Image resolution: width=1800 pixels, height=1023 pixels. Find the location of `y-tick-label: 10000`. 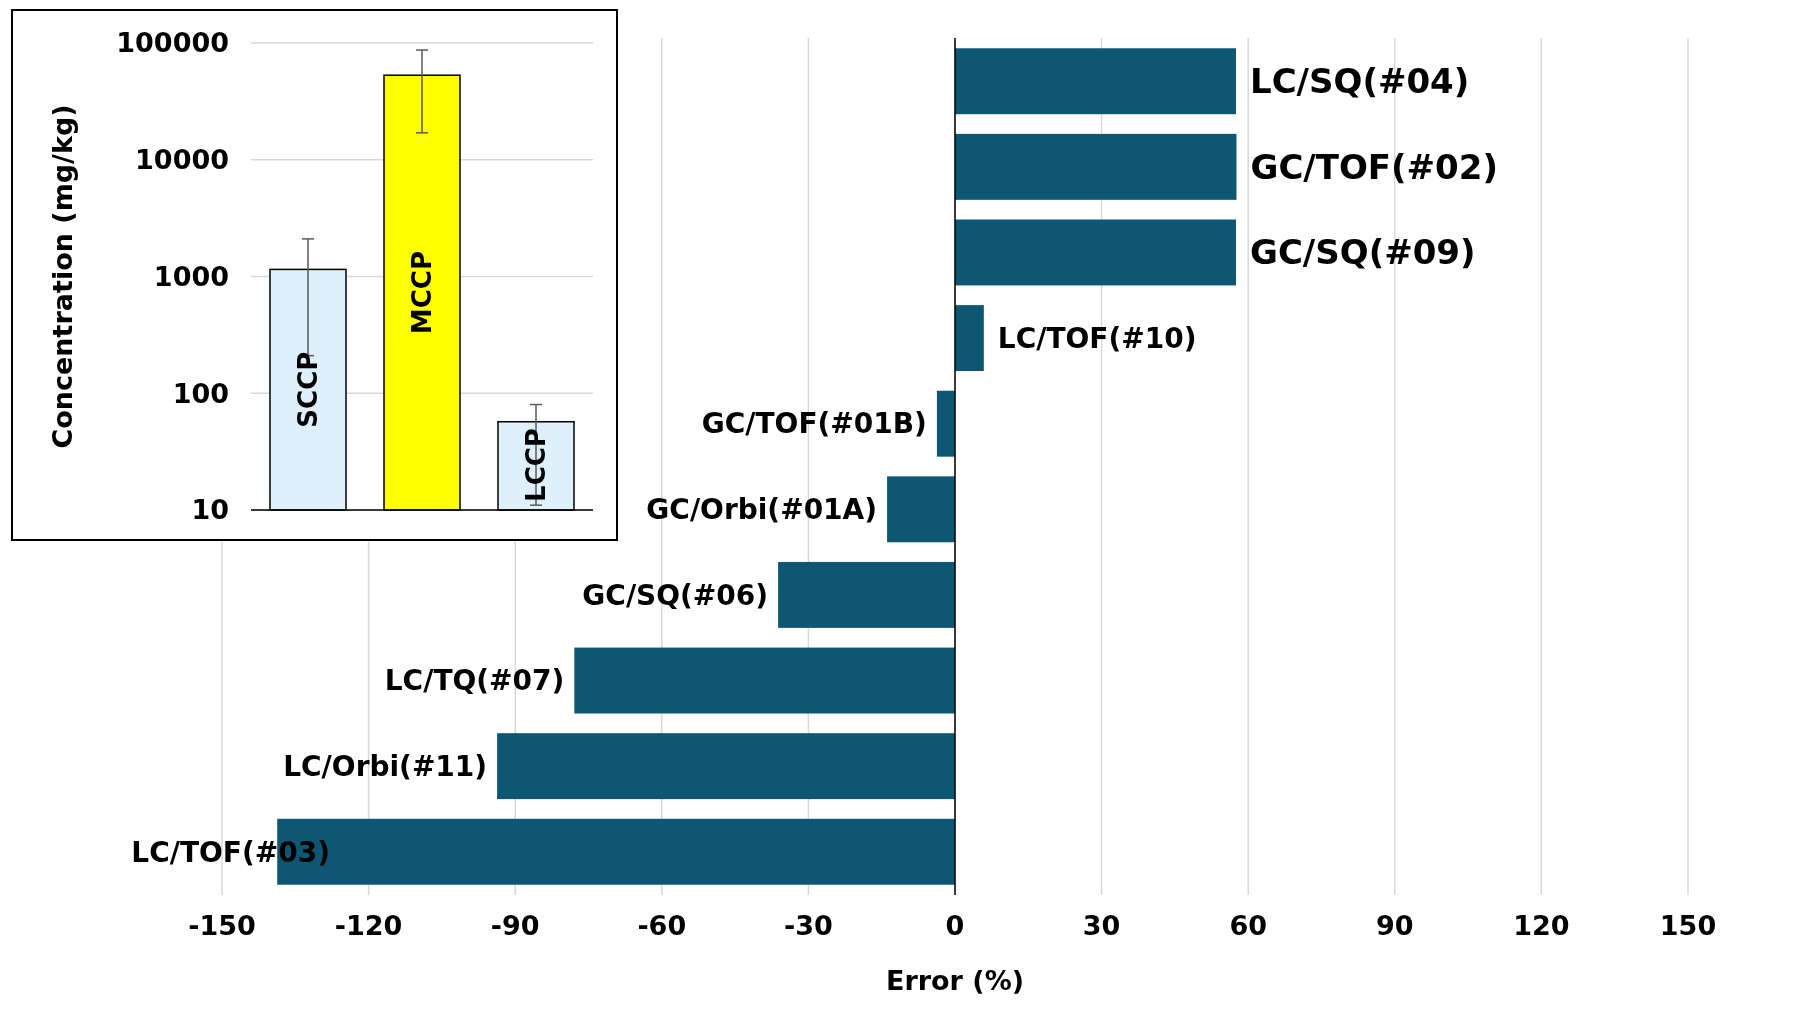

y-tick-label: 10000 is located at coordinates (182, 160).